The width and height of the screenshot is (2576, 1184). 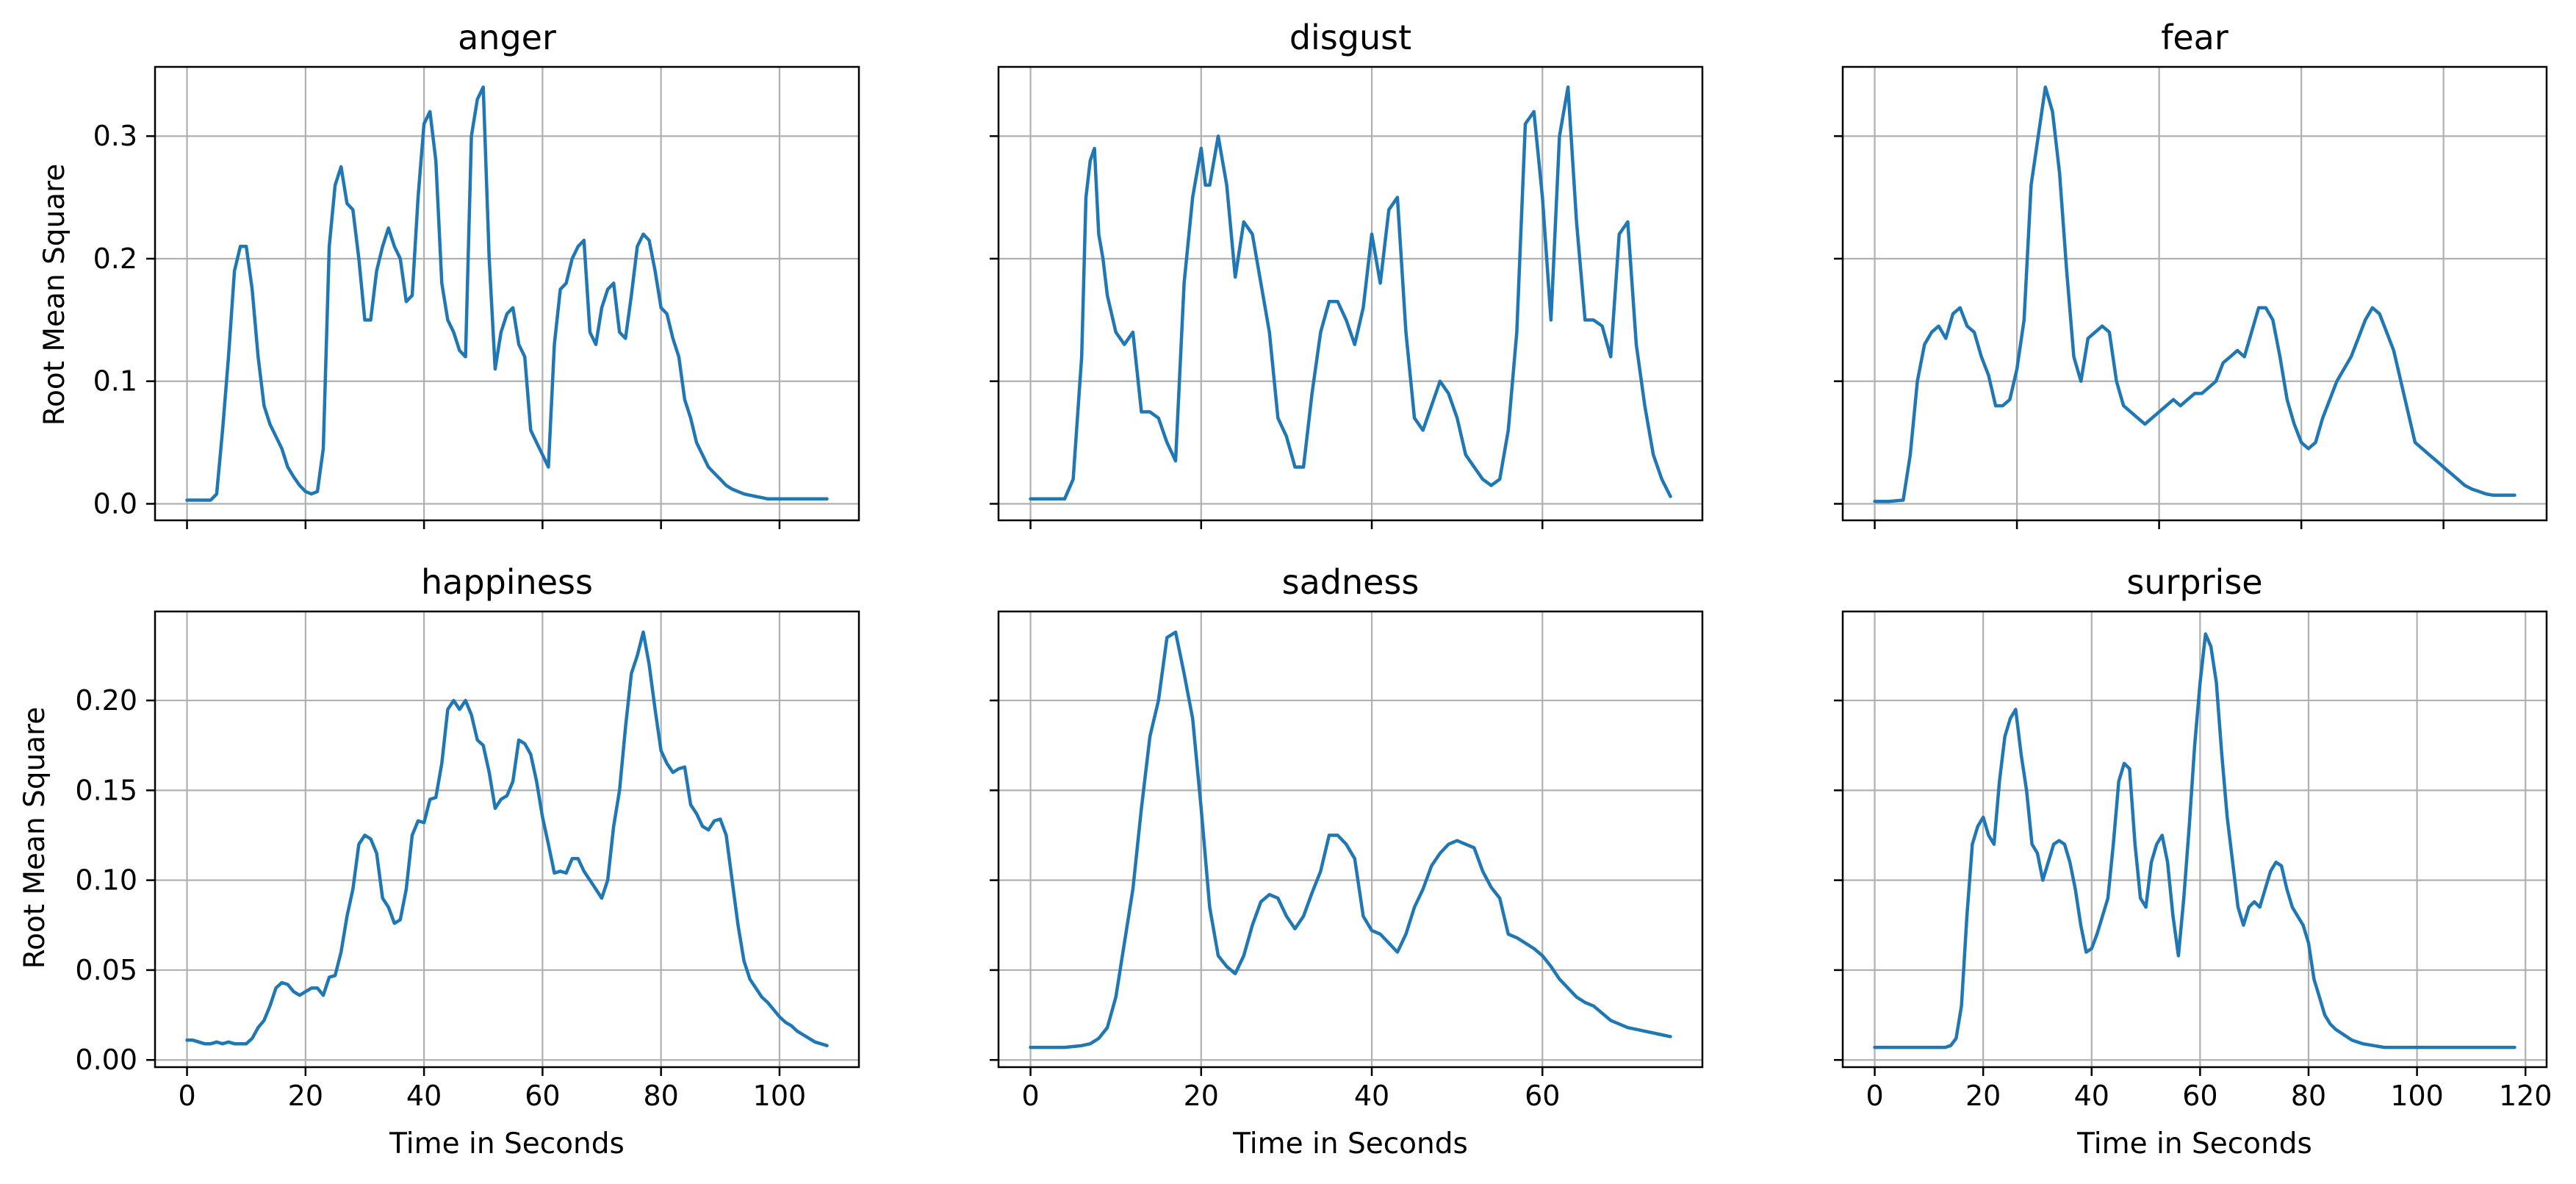 I want to click on panel-sadness: 0 20 40 60 sadness Time in Seconds, so click(x=1347, y=861).